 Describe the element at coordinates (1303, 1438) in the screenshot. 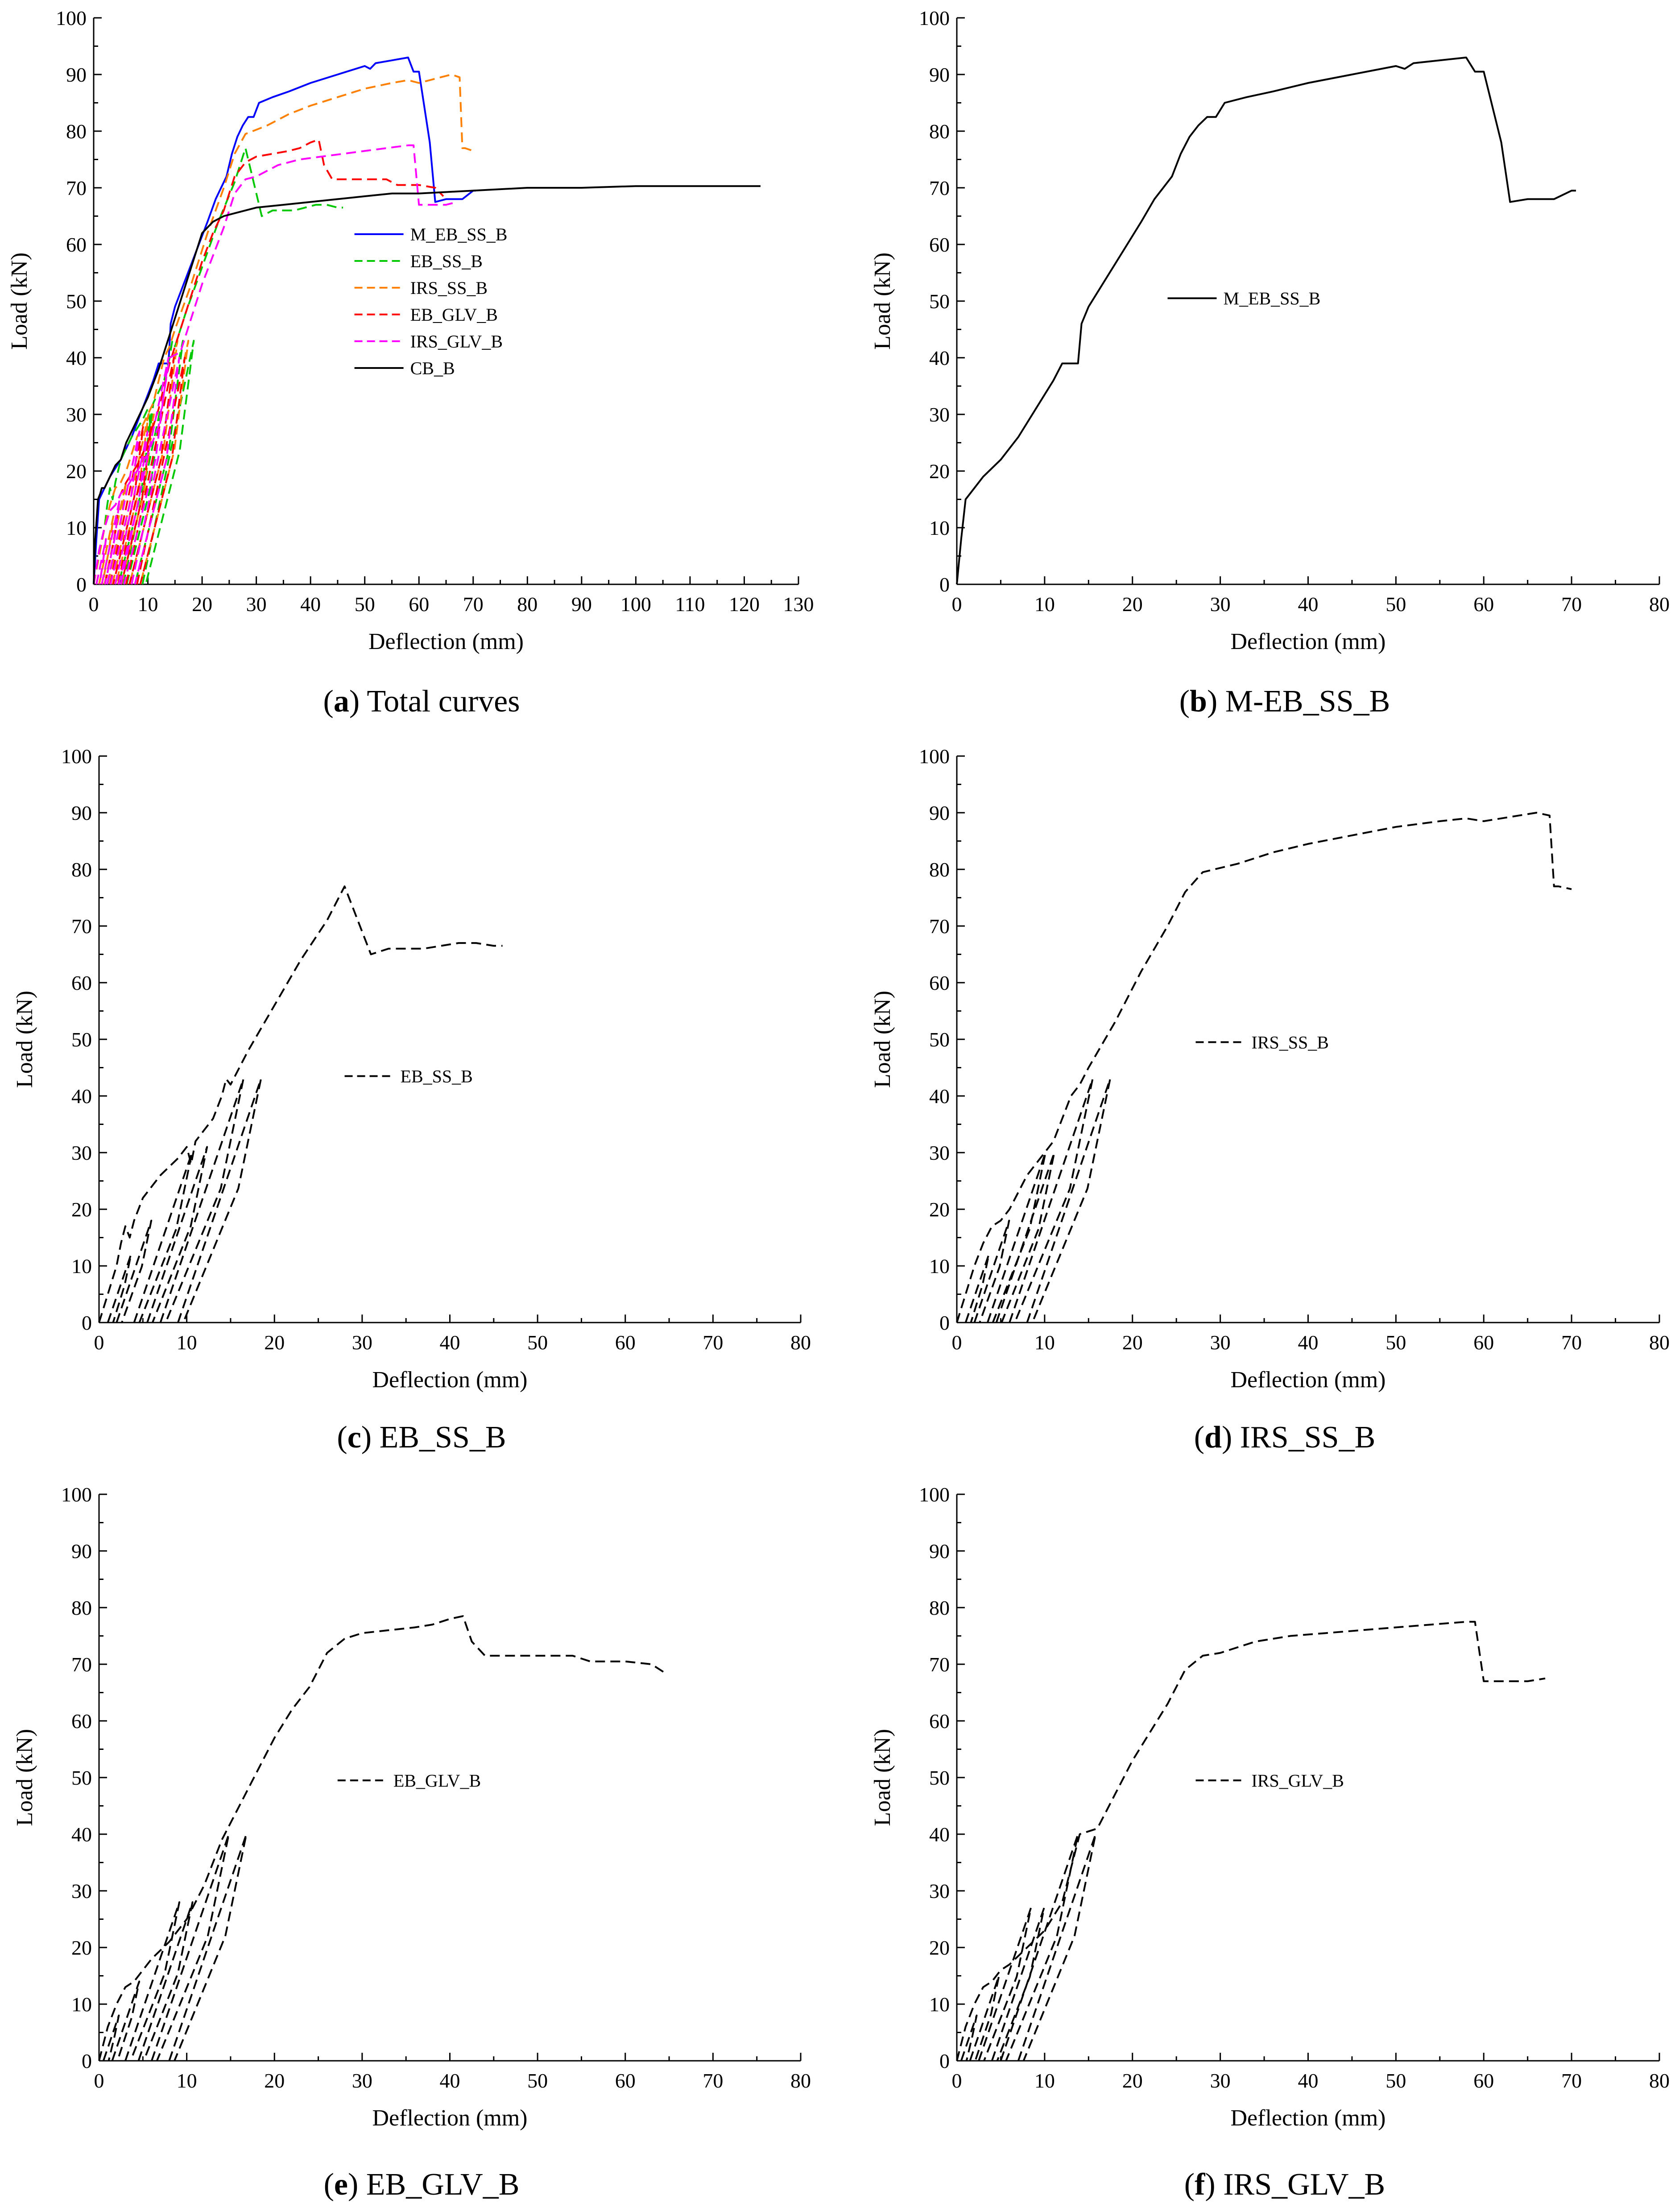

I see `caption-title: IRS_SS_B` at that location.